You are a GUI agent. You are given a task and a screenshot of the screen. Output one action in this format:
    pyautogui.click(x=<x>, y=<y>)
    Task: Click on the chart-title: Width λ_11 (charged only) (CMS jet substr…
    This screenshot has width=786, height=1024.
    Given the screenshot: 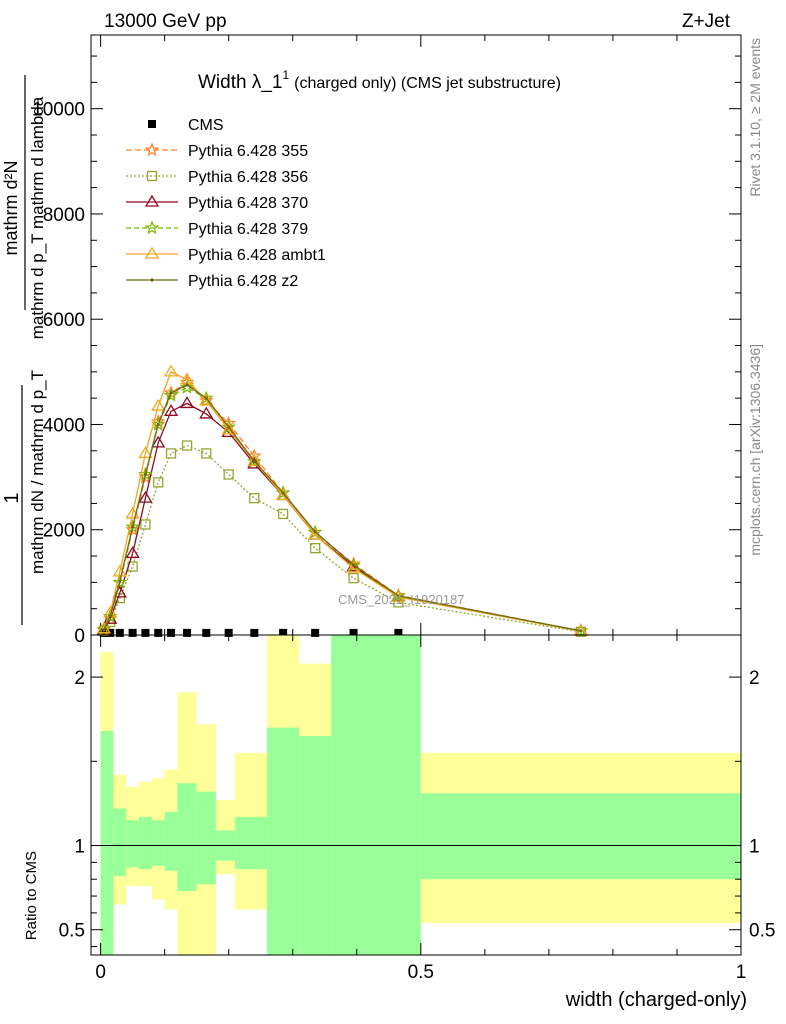 What is the action you would take?
    pyautogui.click(x=379, y=80)
    